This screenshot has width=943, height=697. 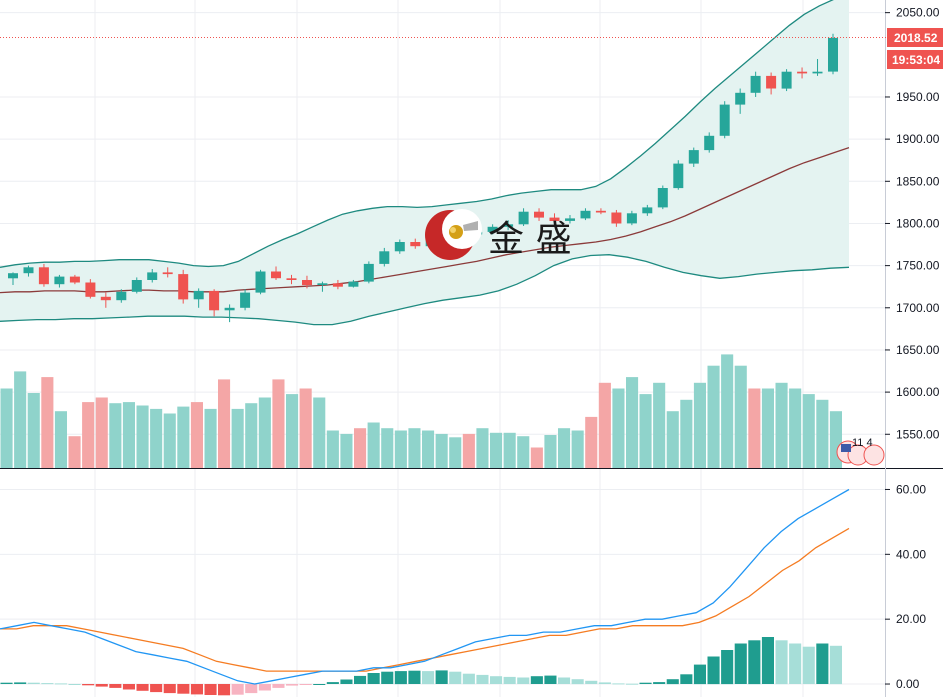 I want to click on event-badge: 11 4, so click(x=860, y=451).